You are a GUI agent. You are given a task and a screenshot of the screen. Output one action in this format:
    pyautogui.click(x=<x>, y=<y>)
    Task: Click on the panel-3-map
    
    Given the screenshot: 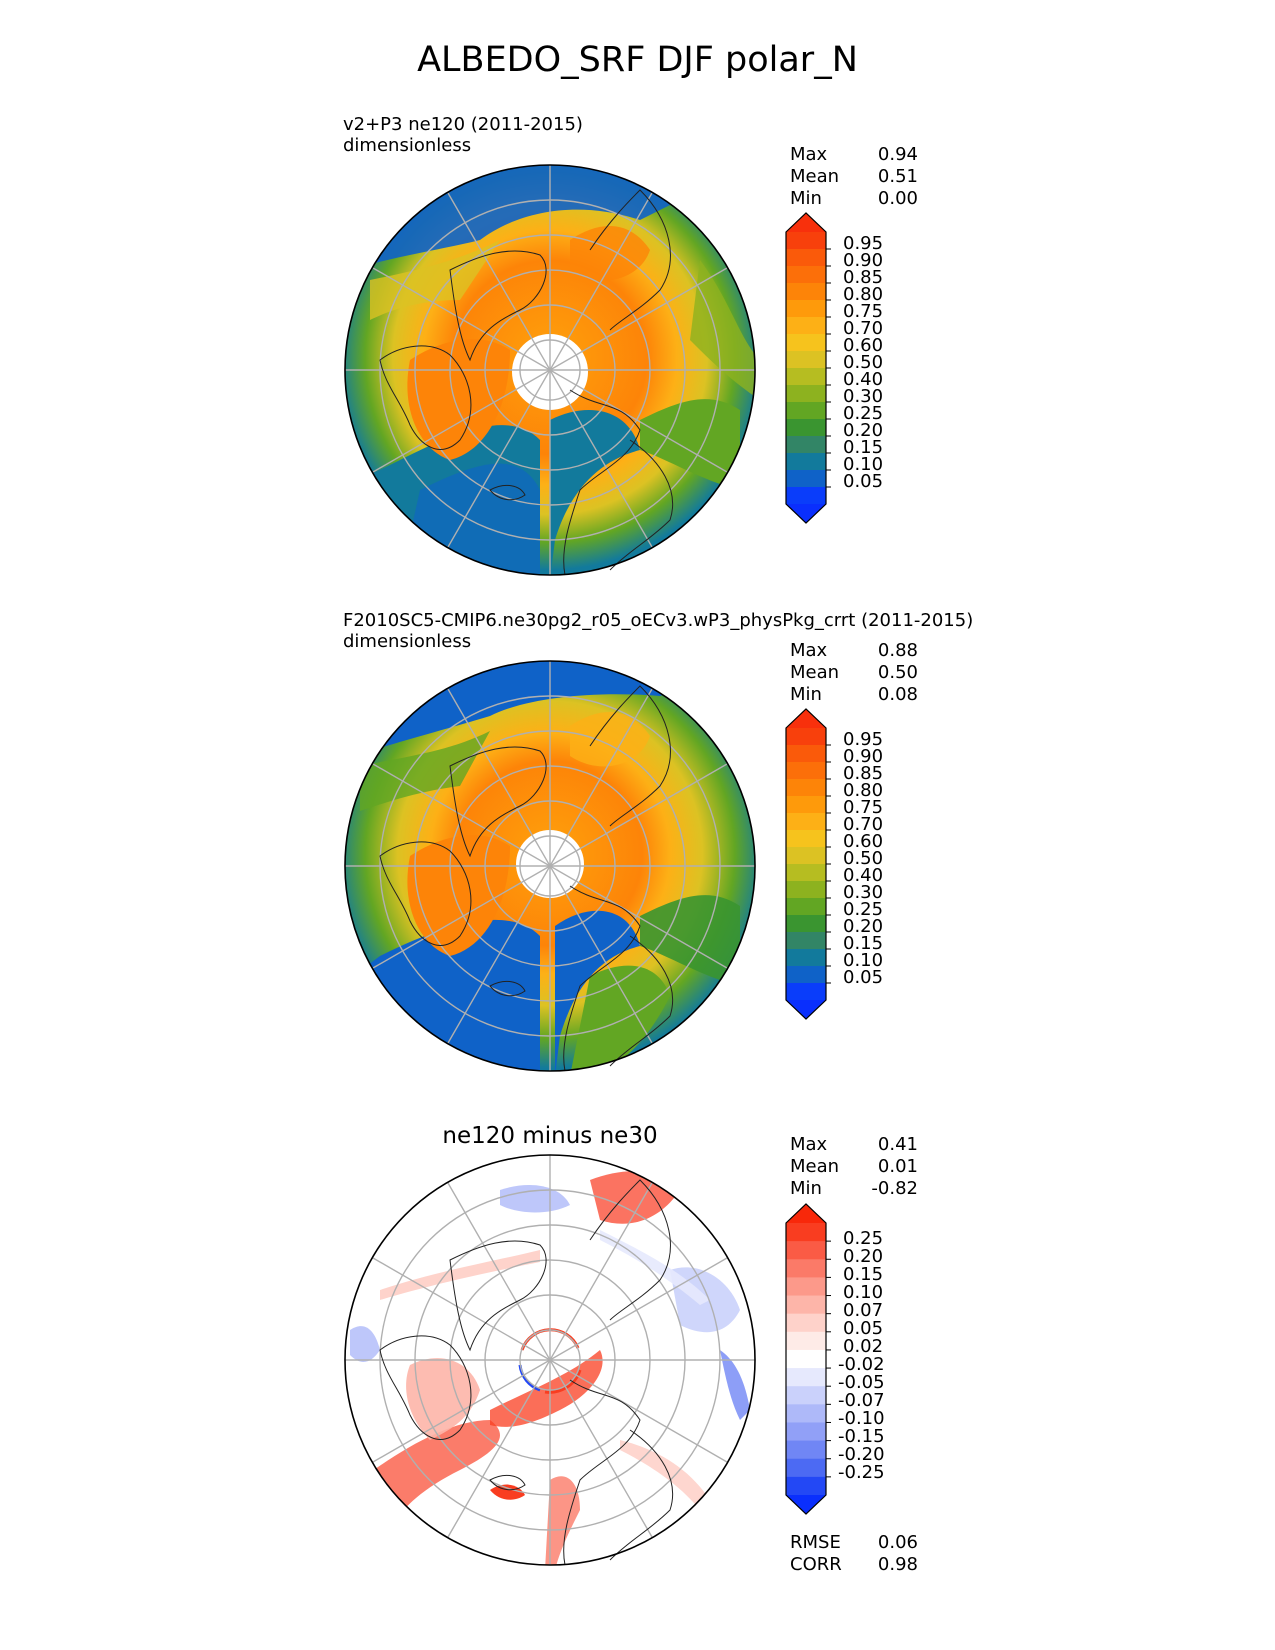 What is the action you would take?
    pyautogui.click(x=550, y=1360)
    